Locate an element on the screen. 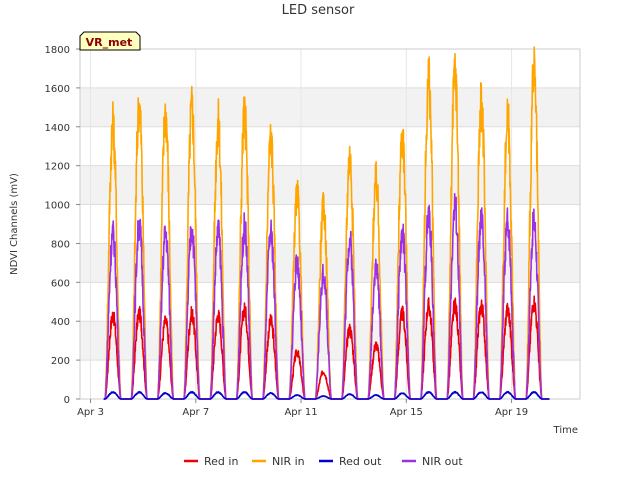  annotation-label: VR_met is located at coordinates (109, 42).